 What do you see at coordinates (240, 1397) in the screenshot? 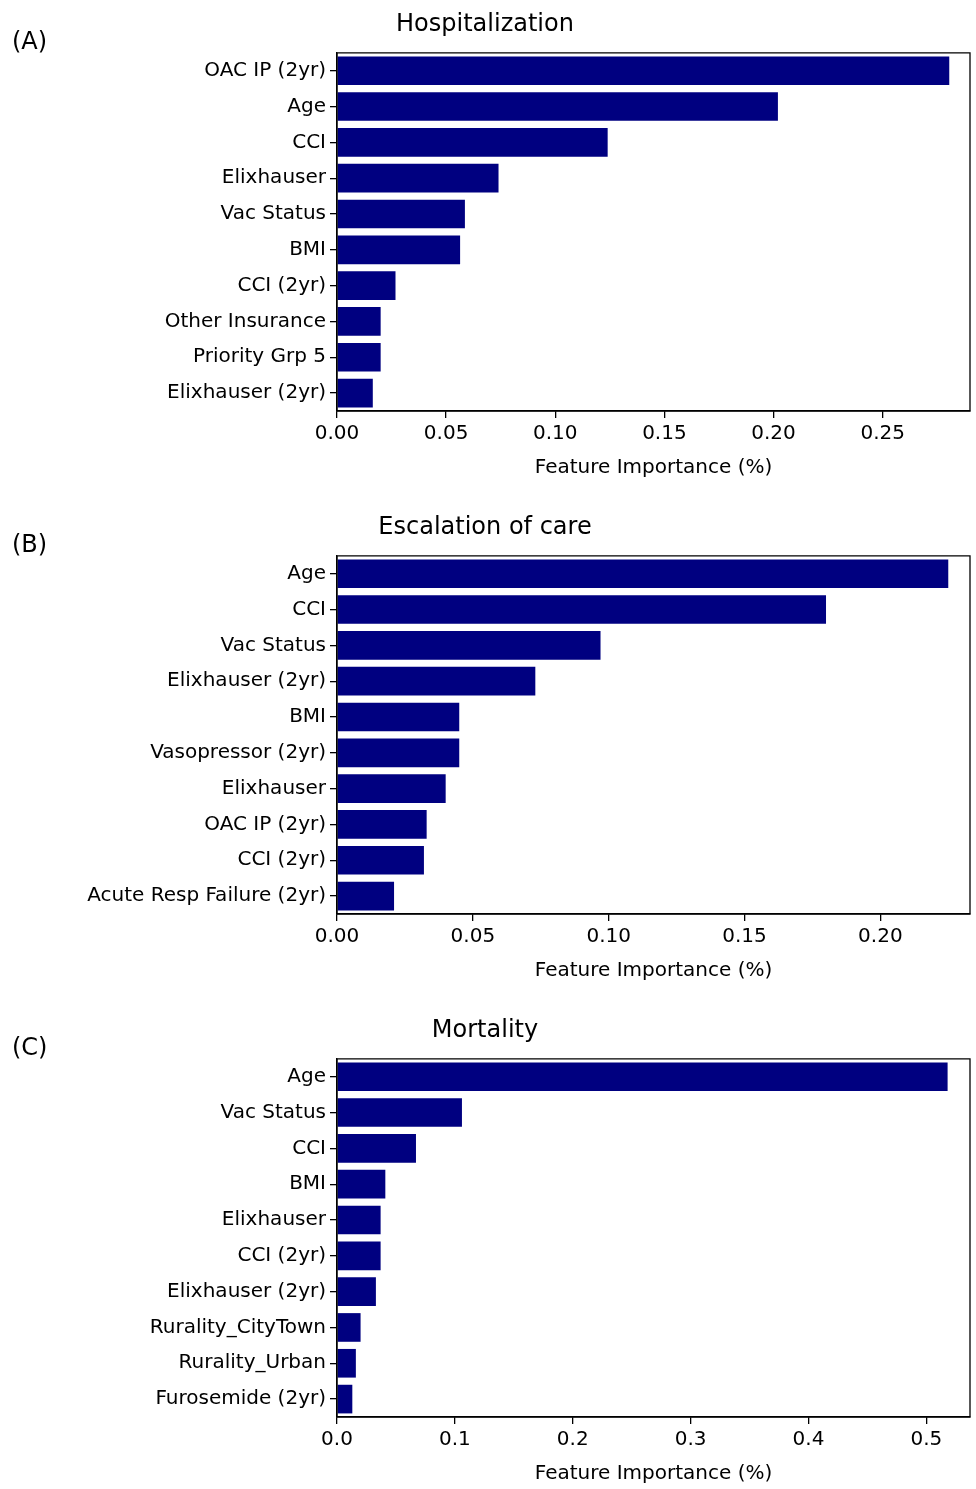
I see `y-tick-label: Furosemide (2yr)` at bounding box center [240, 1397].